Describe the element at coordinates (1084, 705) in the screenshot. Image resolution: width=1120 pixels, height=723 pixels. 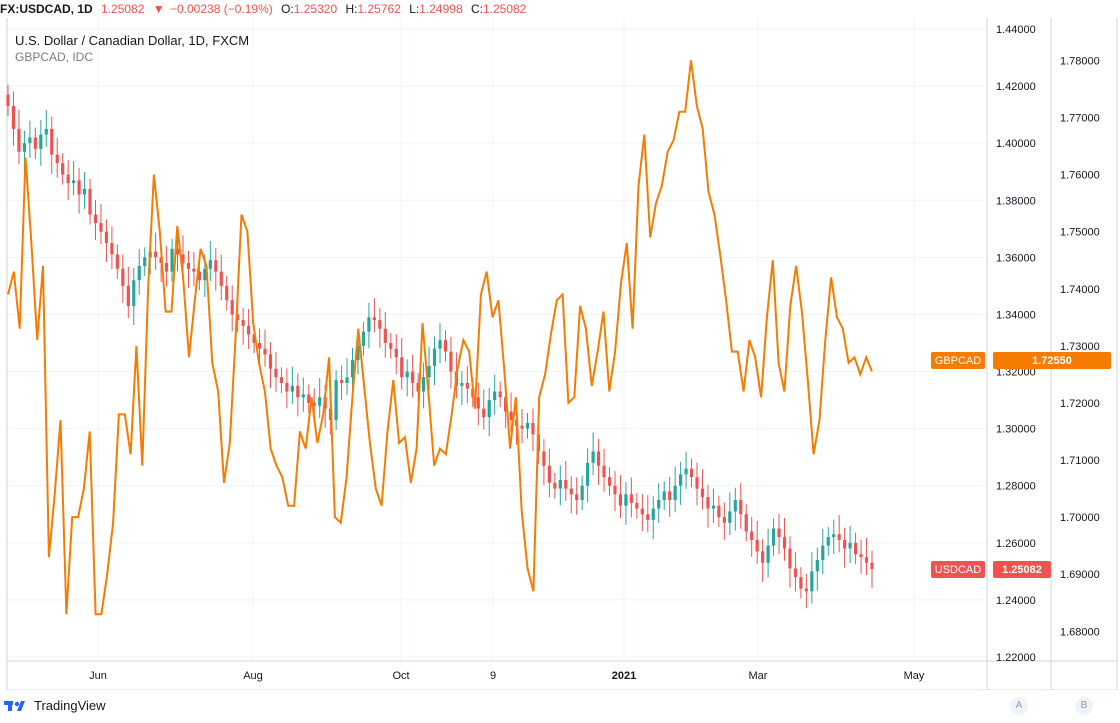
I see `scale-b-button: B` at that location.